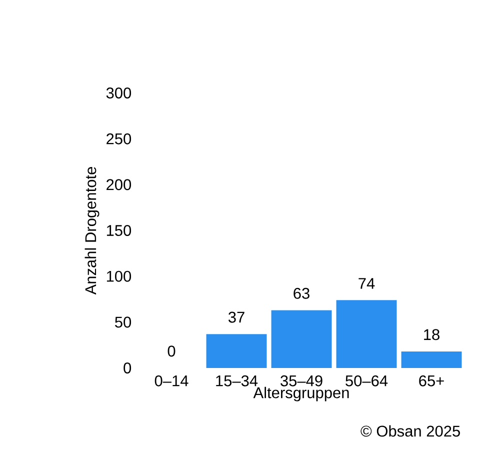  I want to click on x-tick-label: 35–49, so click(301, 380).